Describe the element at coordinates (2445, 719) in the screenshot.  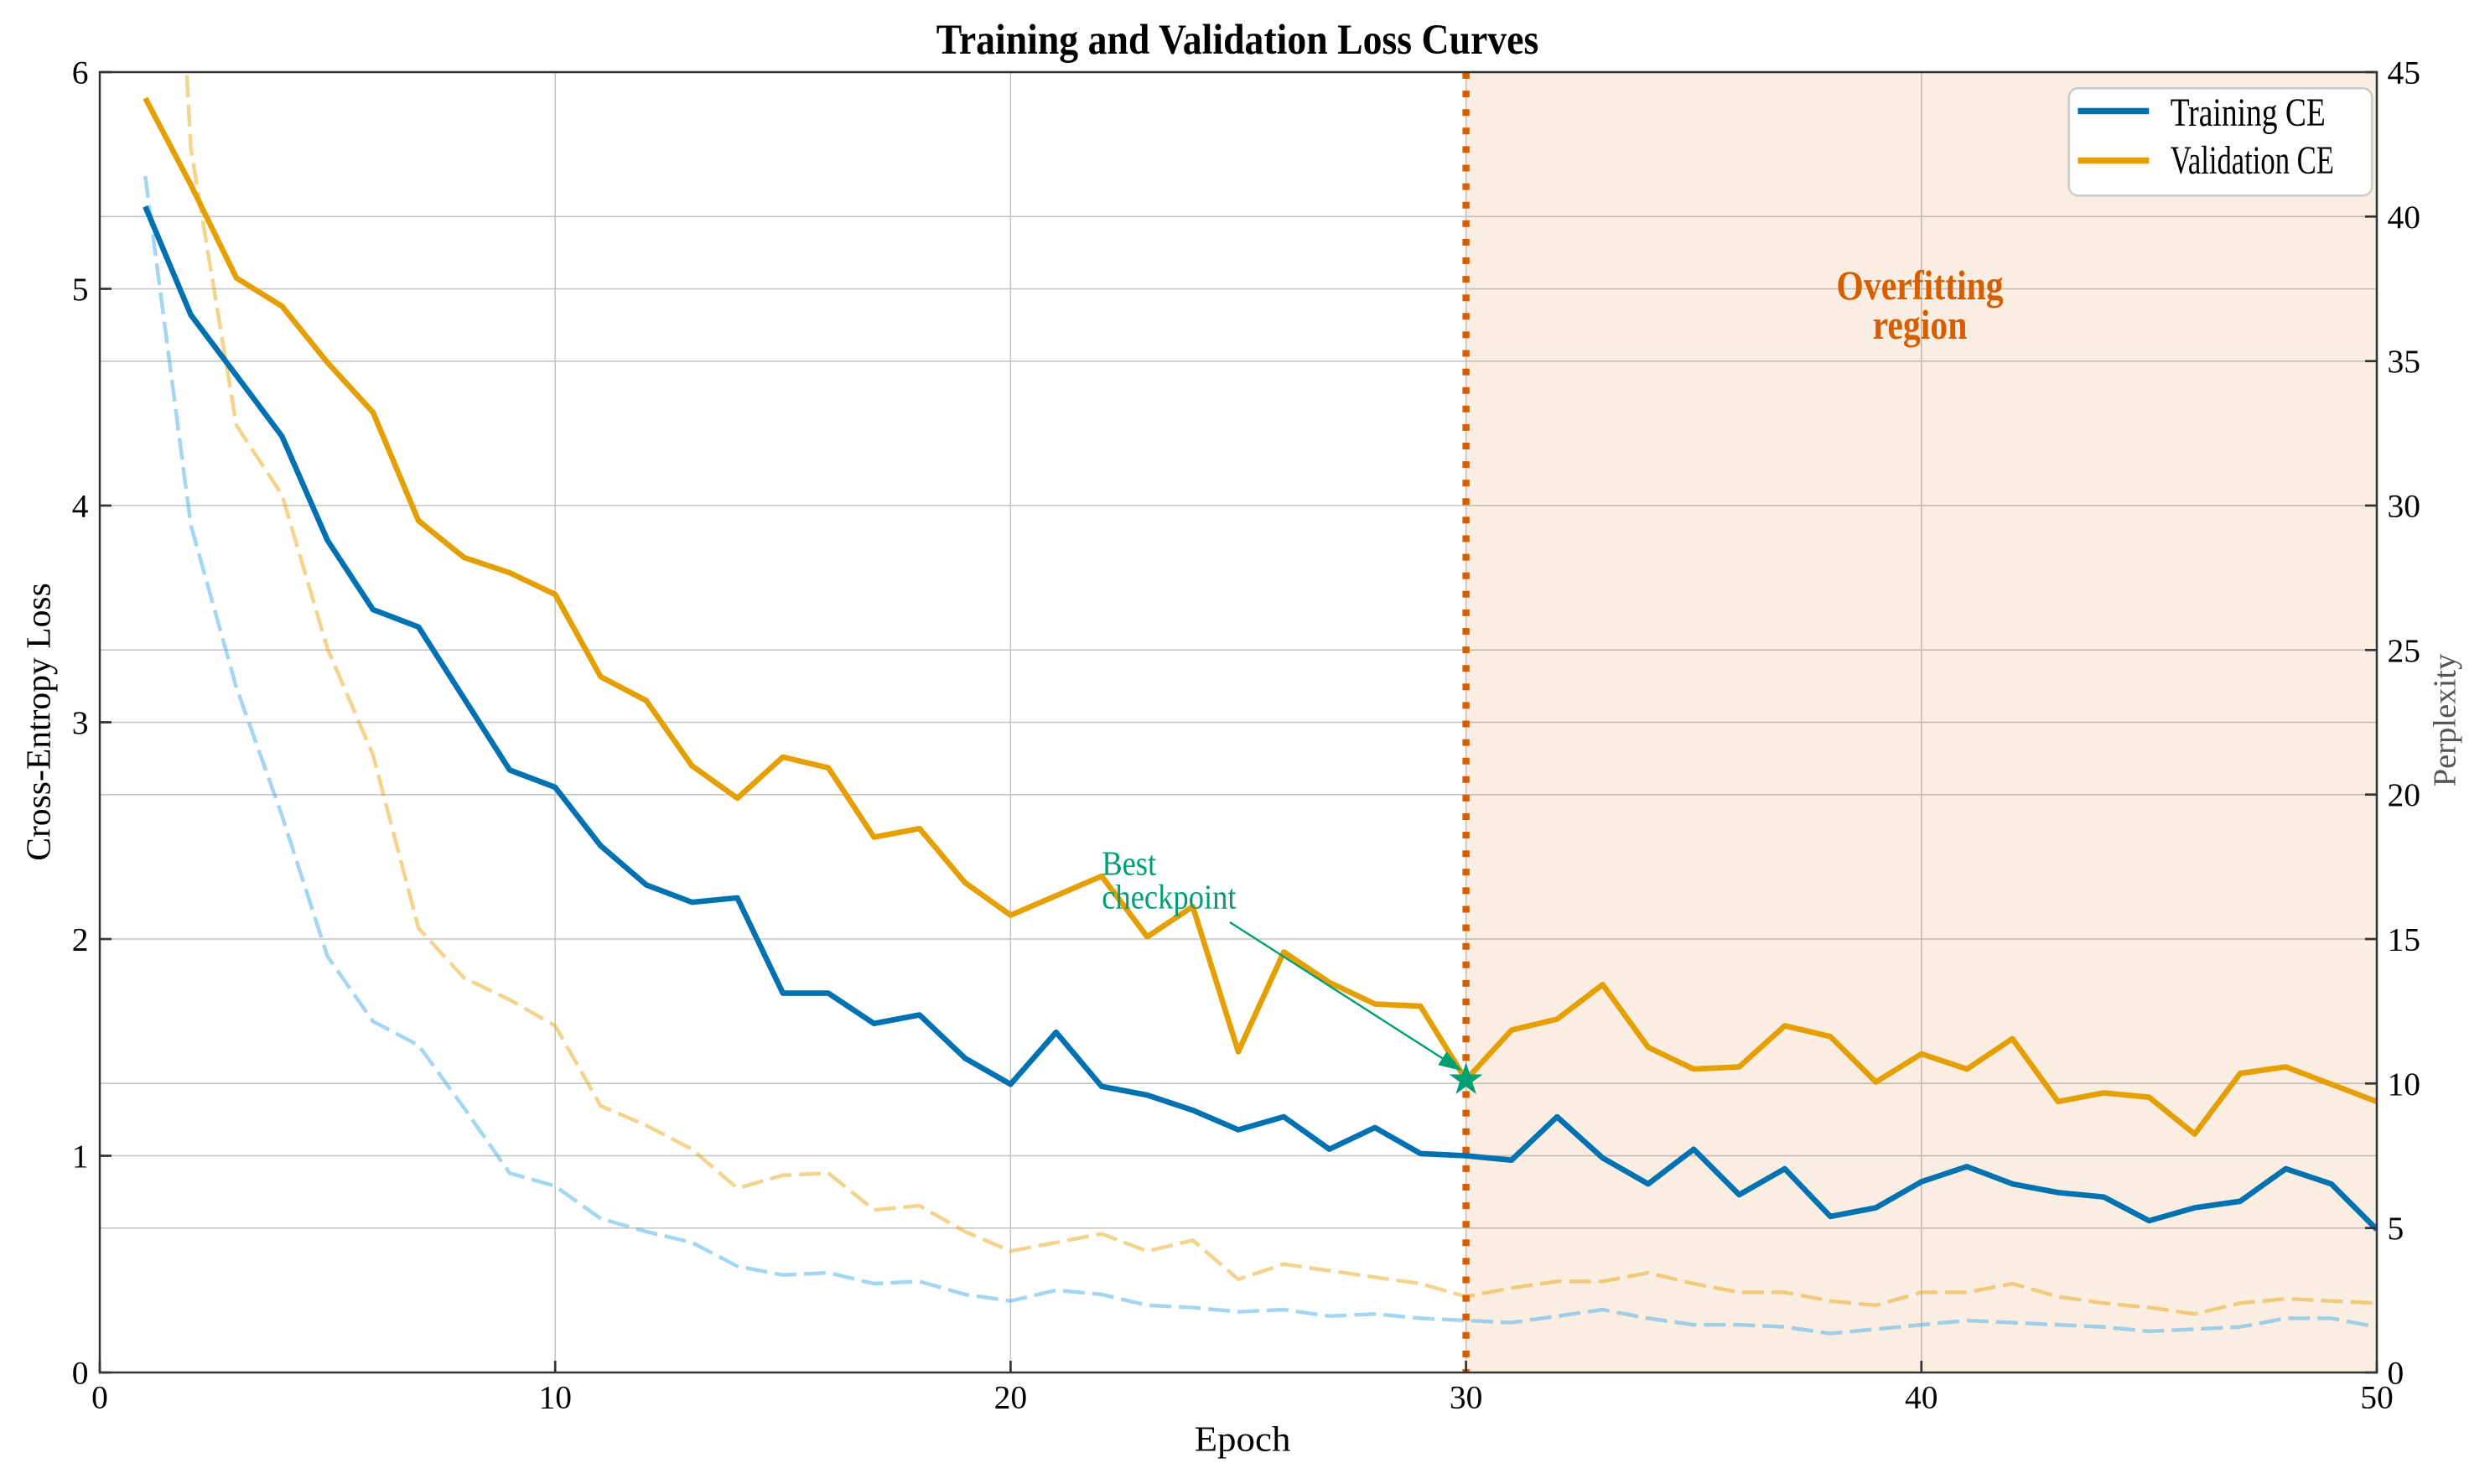
I see `svg-text: Perplexity` at that location.